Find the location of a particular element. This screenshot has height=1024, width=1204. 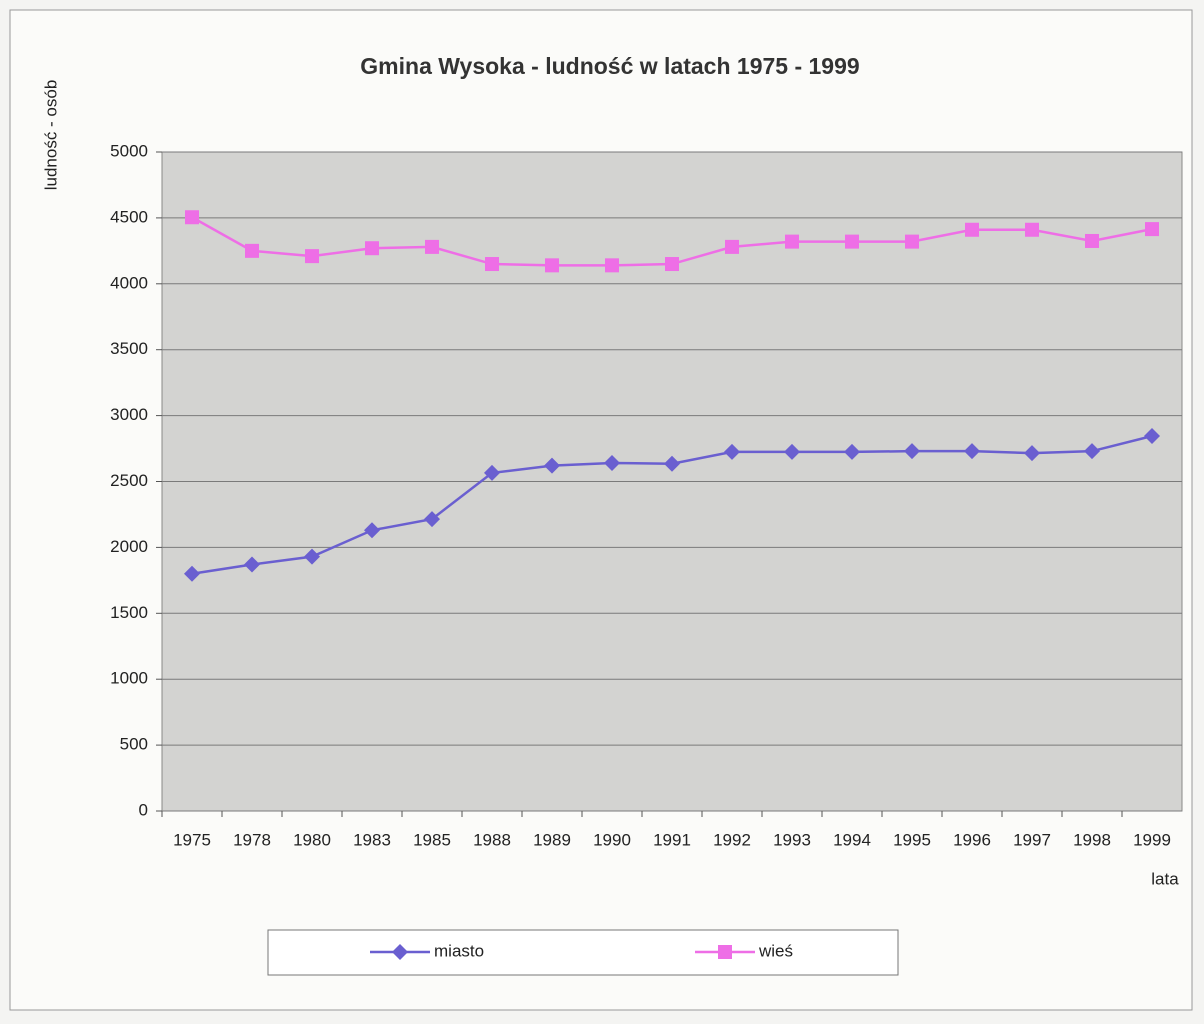

x-tick-label: 1988 is located at coordinates (492, 839).